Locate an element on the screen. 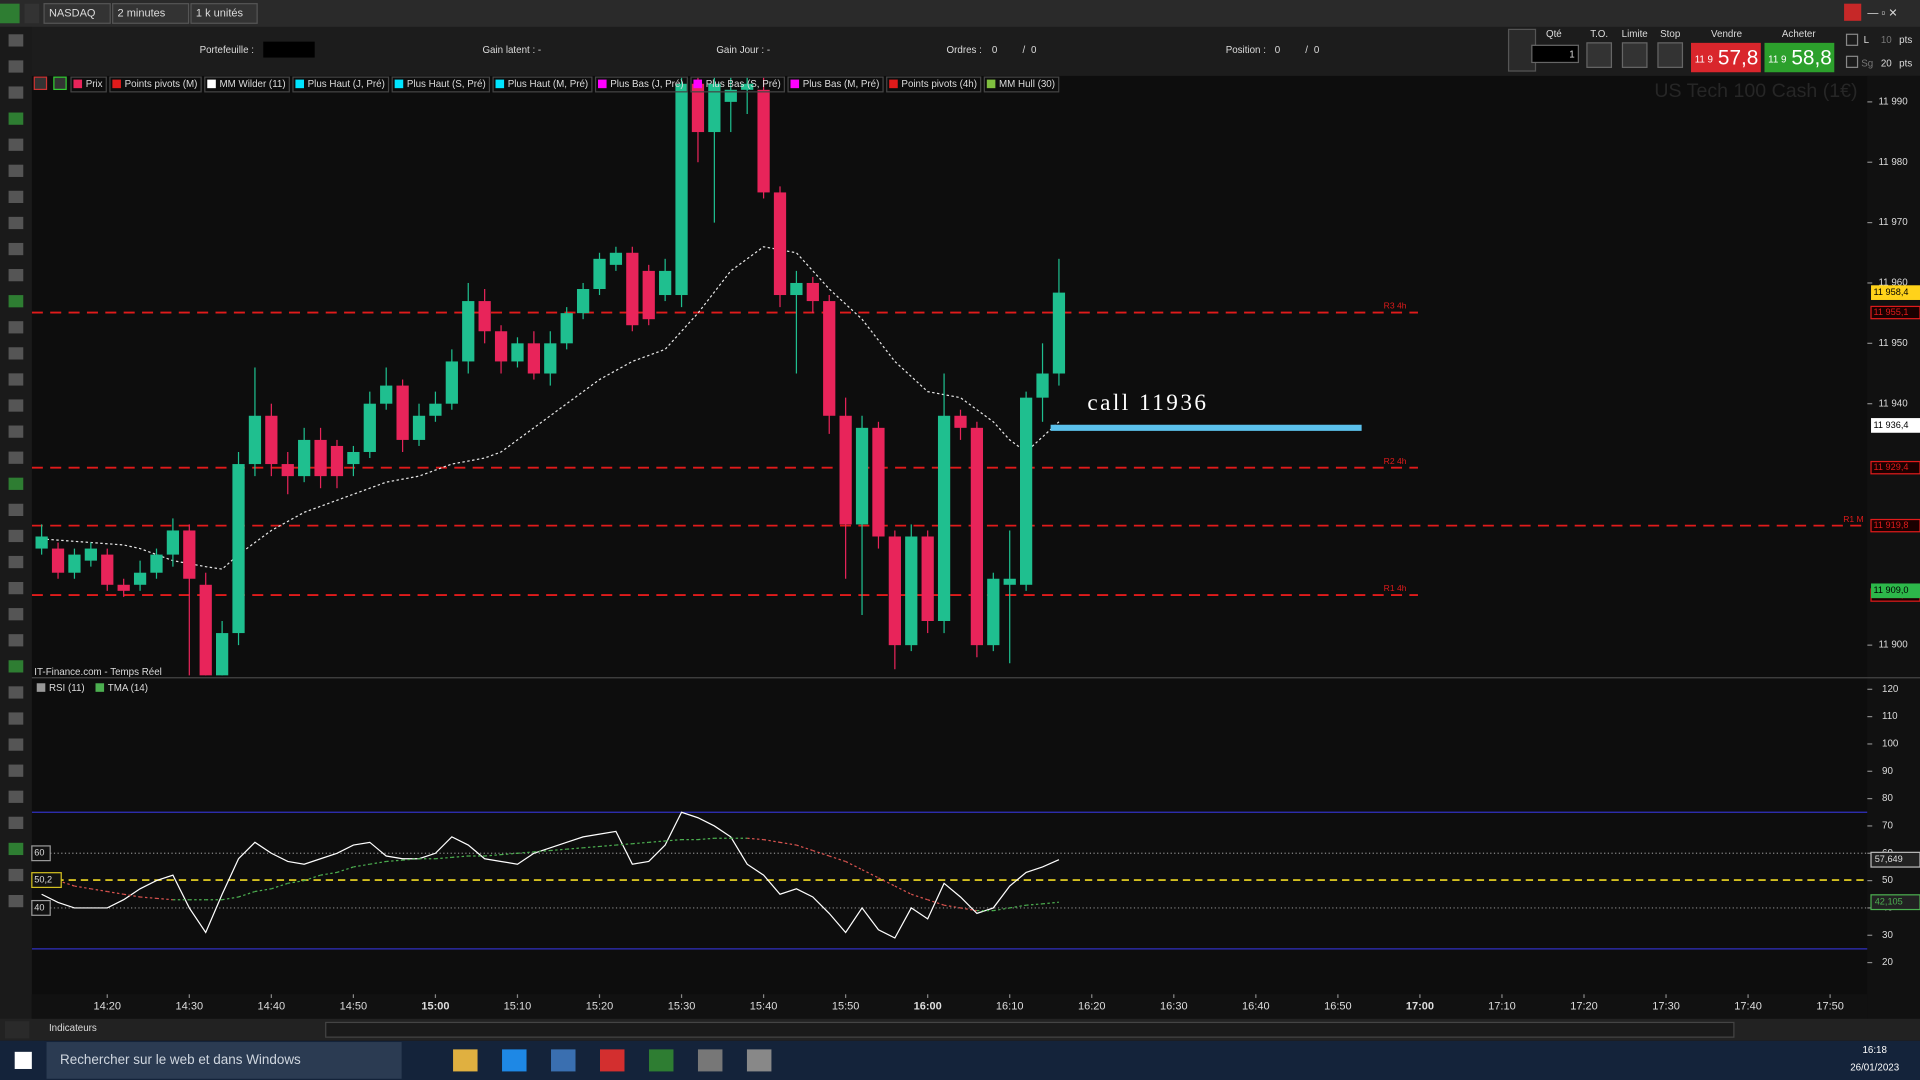  pivot-name: R3 4h is located at coordinates (1395, 306).